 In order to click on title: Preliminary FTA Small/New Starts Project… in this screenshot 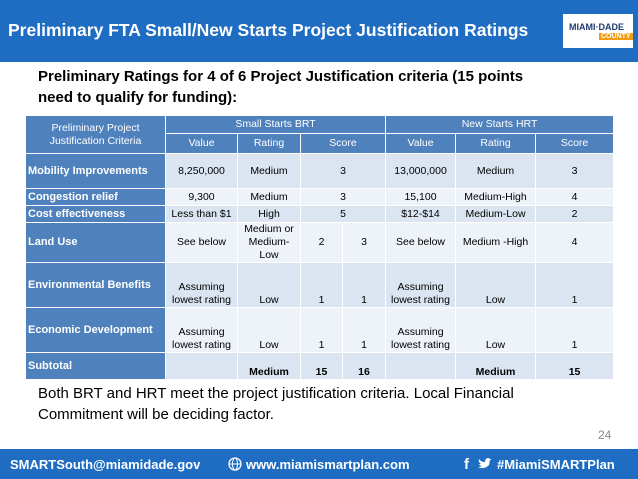, I will do `click(268, 30)`.